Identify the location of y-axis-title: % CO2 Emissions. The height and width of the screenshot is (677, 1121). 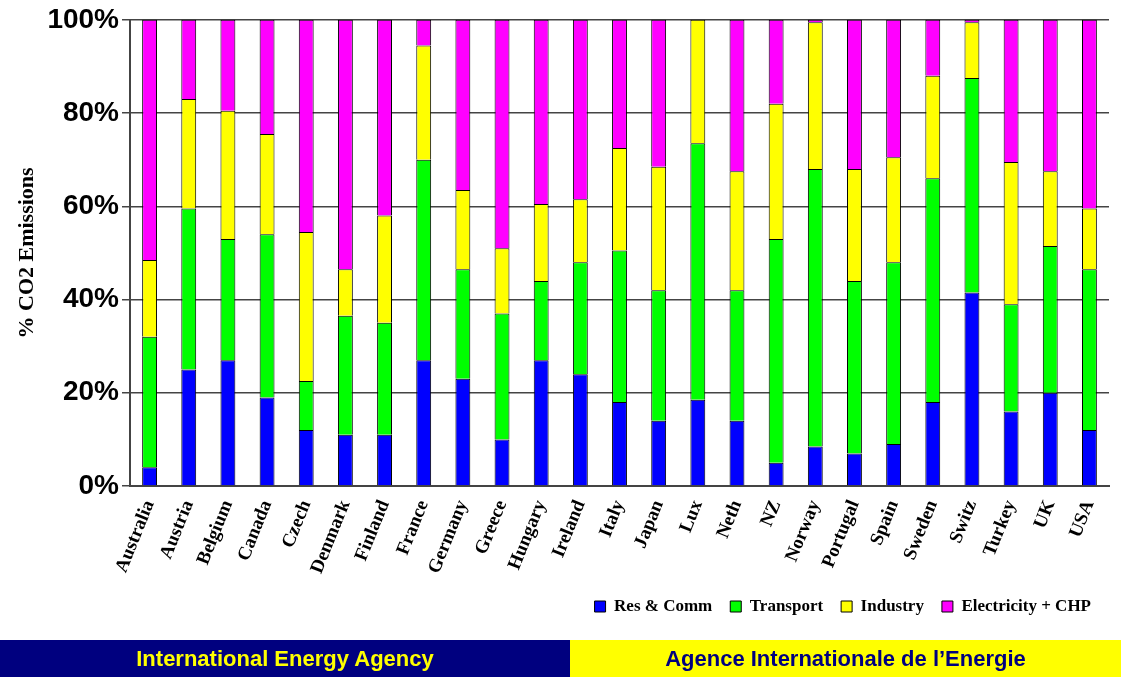
(25, 252).